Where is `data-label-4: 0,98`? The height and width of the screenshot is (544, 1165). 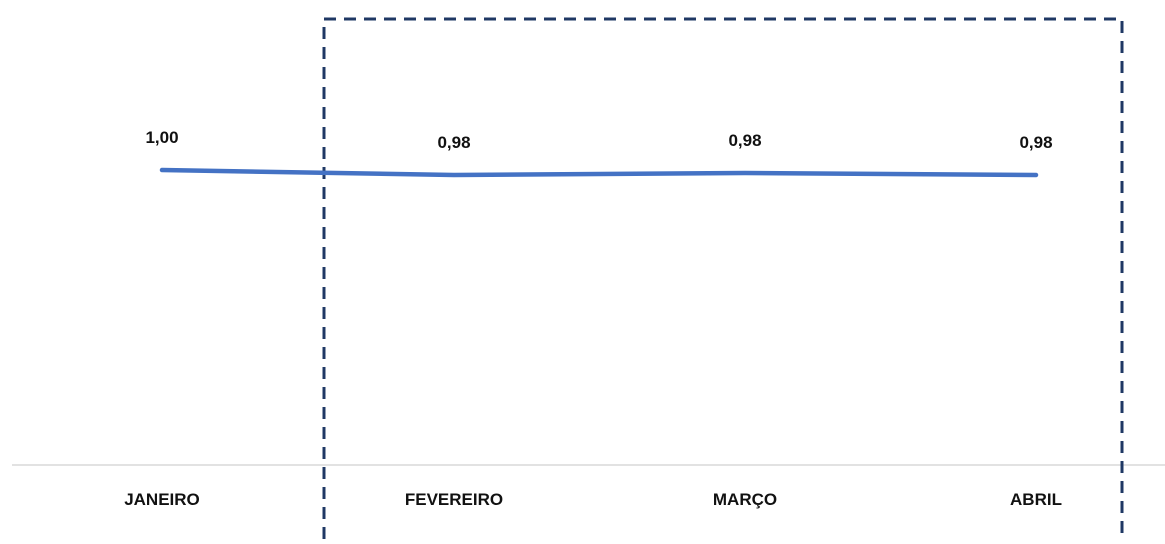 data-label-4: 0,98 is located at coordinates (1035, 142).